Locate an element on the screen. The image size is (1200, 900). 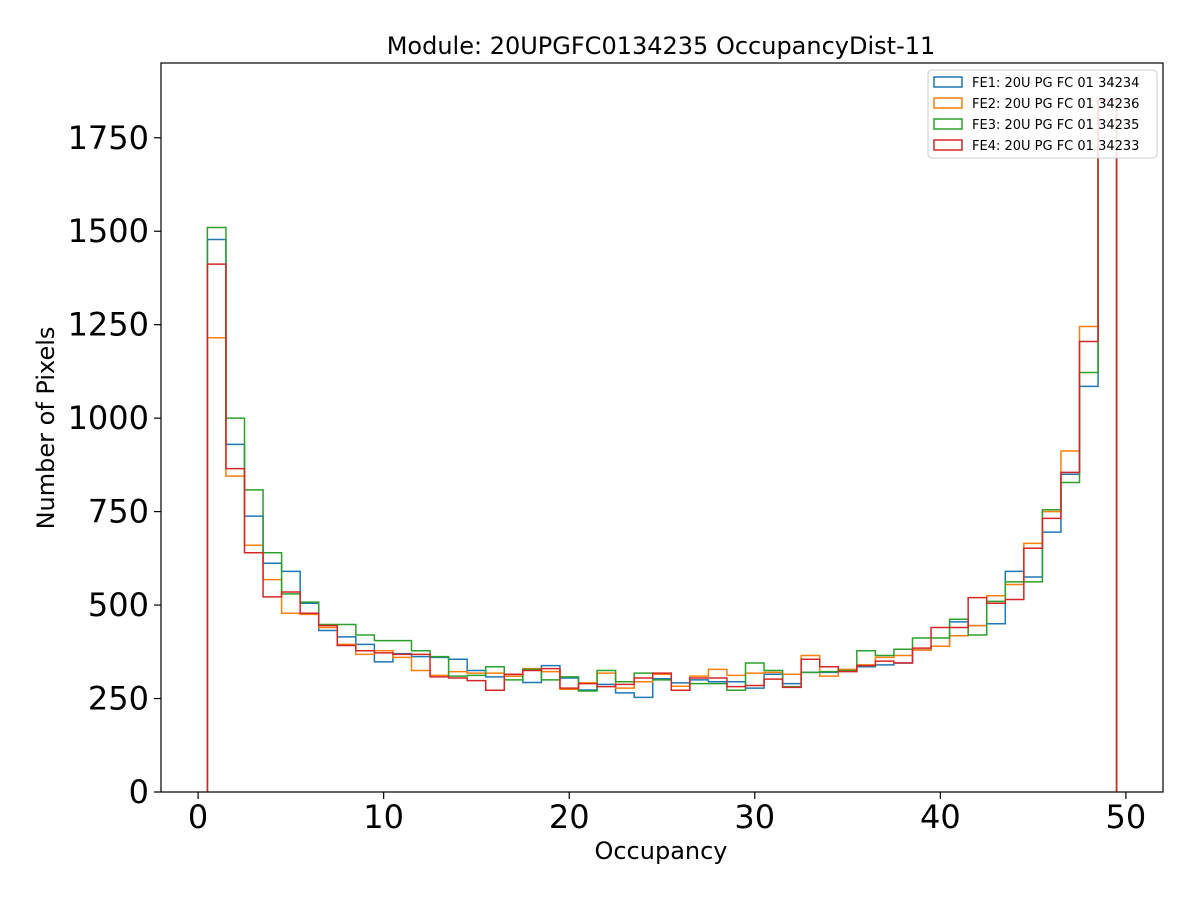
y-axis-ticks: 0 250 500 750 1000 1250 1500 1750 is located at coordinates (114, 465).